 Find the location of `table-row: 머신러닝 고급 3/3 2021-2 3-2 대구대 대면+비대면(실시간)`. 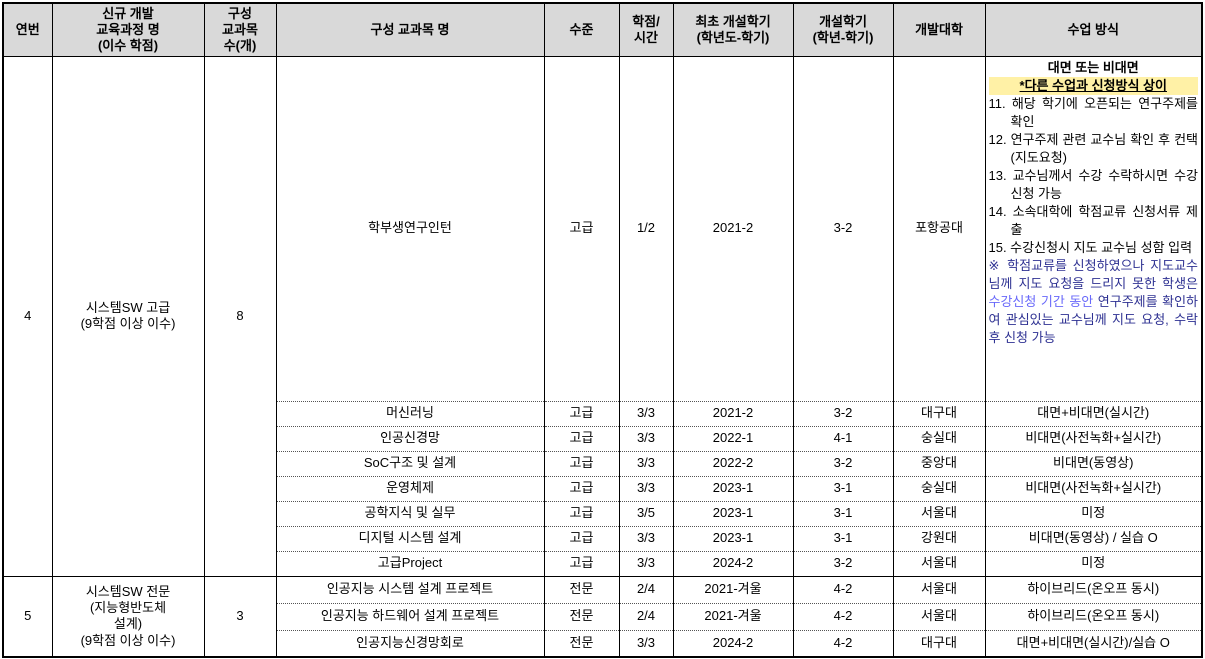

table-row: 머신러닝 고급 3/3 2021-2 3-2 대구대 대면+비대면(실시간) is located at coordinates (603, 413).